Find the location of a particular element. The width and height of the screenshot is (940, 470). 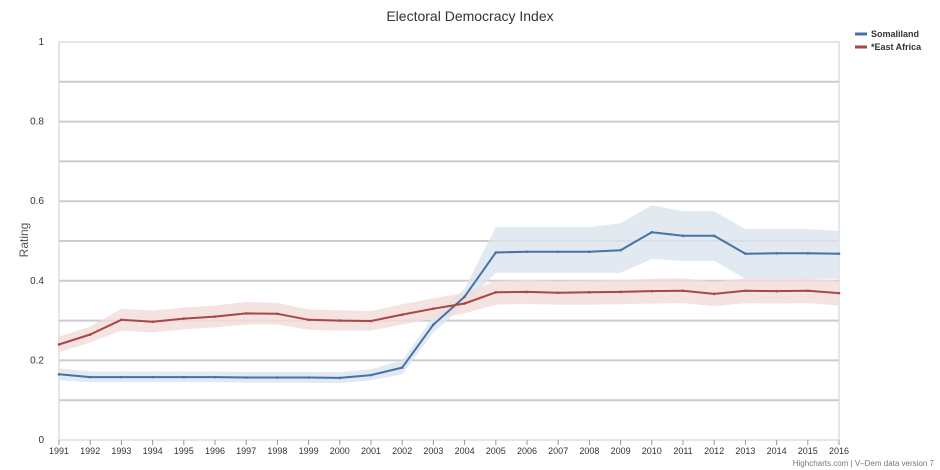

x-tick-label: 2008 is located at coordinates (589, 451).